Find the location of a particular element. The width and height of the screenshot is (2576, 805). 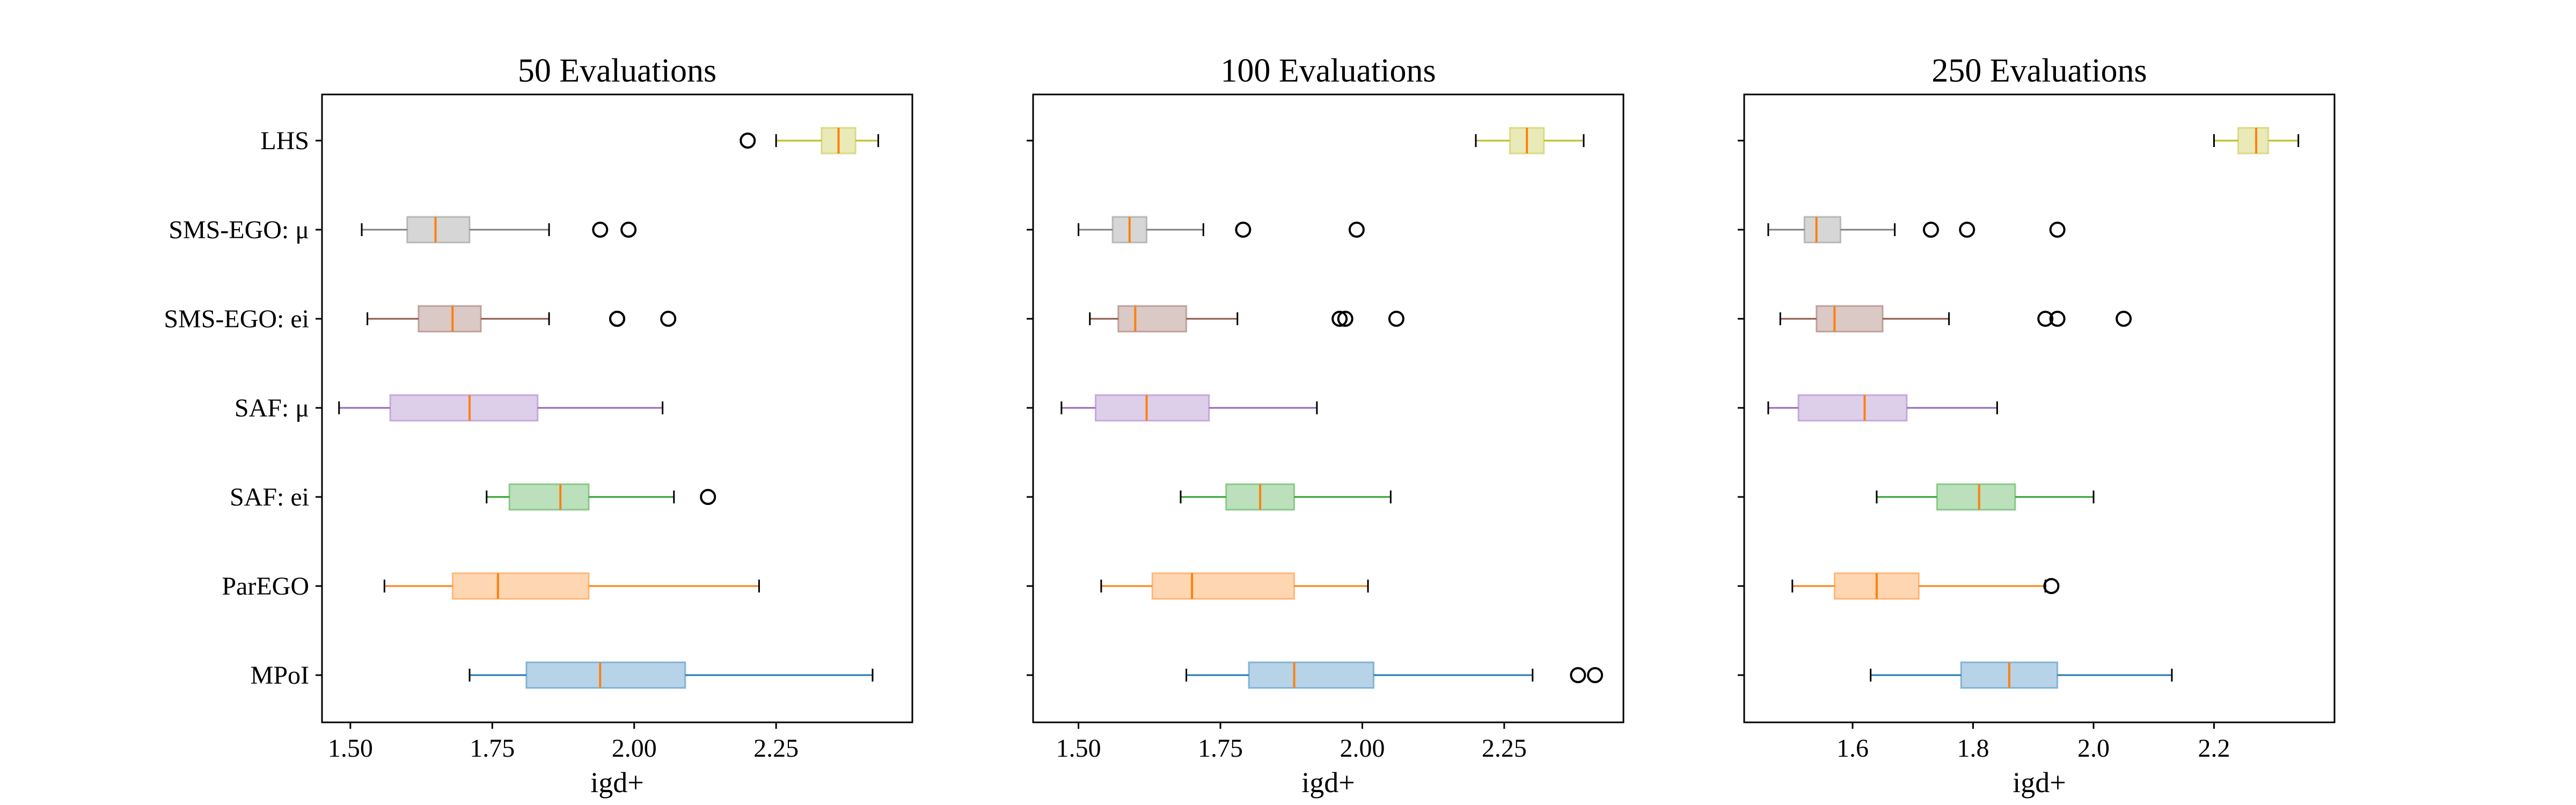

category-label: SMS-EGO: μ is located at coordinates (239, 230).